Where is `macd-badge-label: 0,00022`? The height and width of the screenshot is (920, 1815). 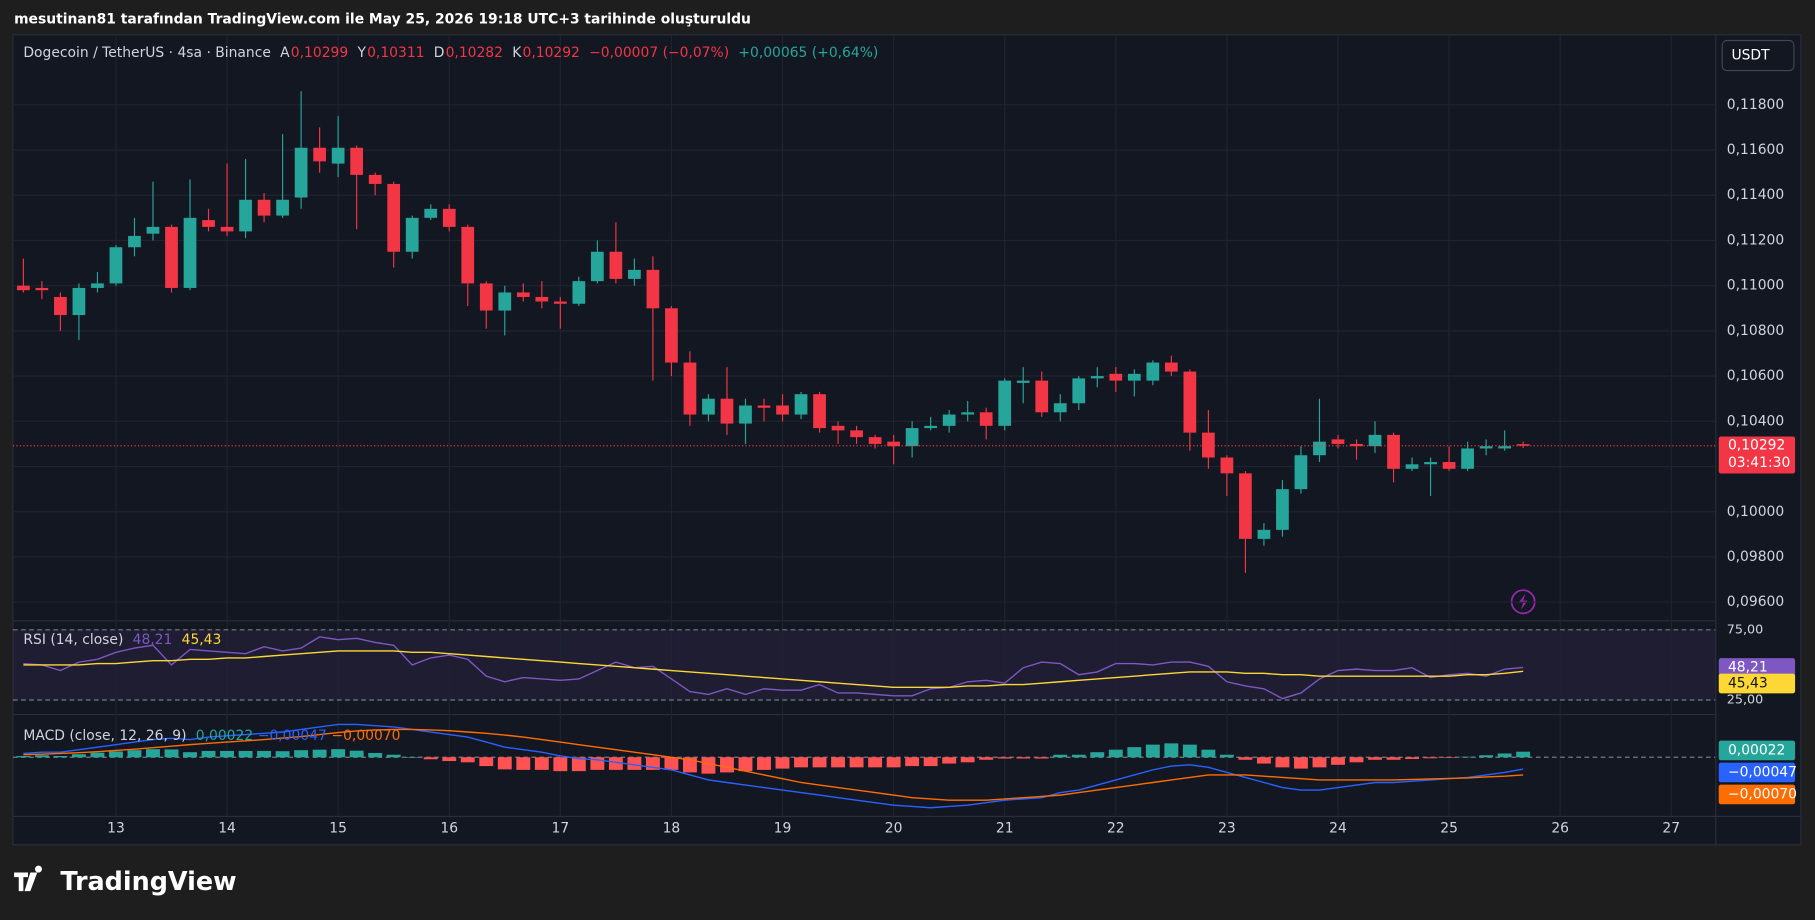 macd-badge-label: 0,00022 is located at coordinates (1756, 750).